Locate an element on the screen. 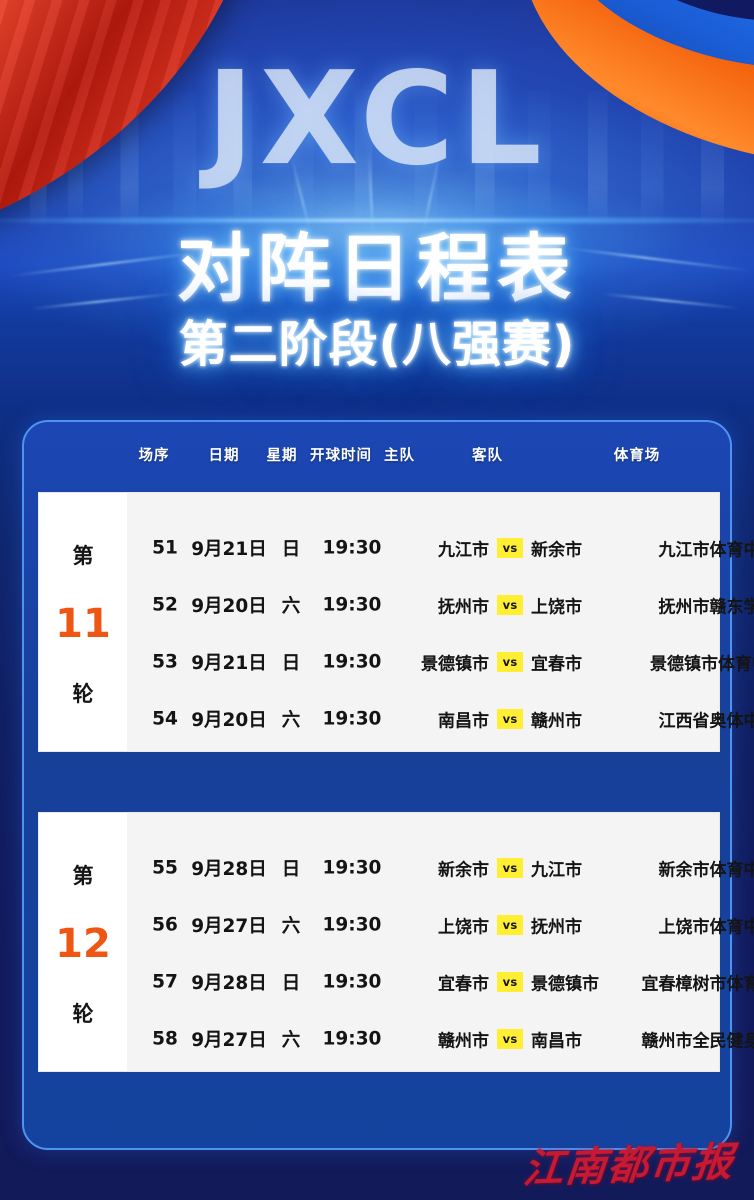 This screenshot has height=1200, width=754. cell-away-team: 抚州市 is located at coordinates (556, 927).